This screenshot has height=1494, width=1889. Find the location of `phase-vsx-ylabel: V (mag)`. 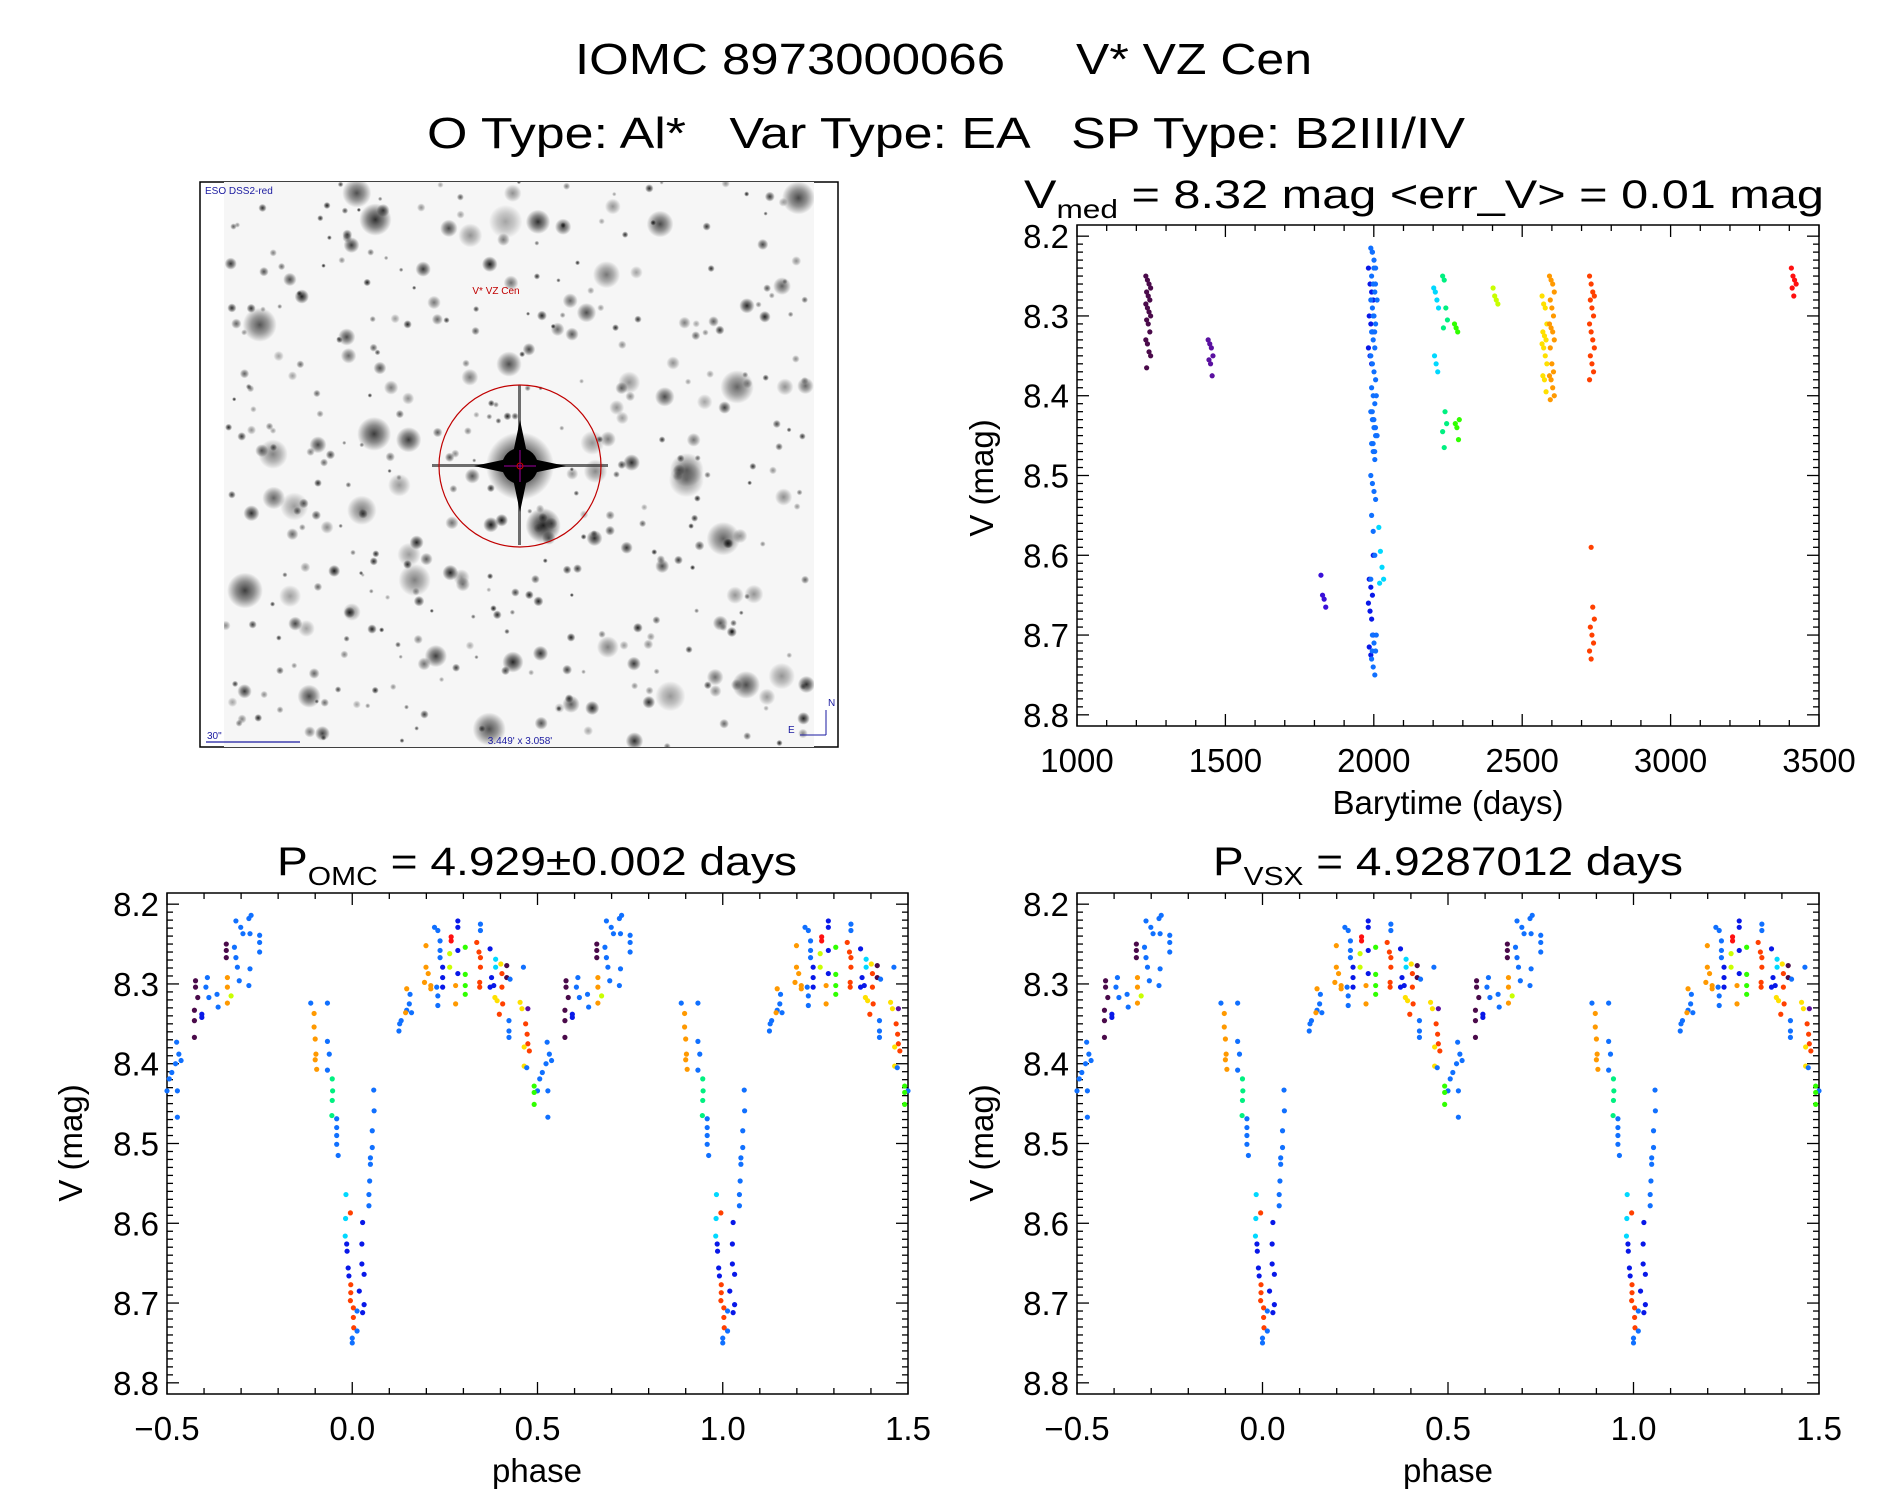

phase-vsx-ylabel: V (mag) is located at coordinates (981, 1142).